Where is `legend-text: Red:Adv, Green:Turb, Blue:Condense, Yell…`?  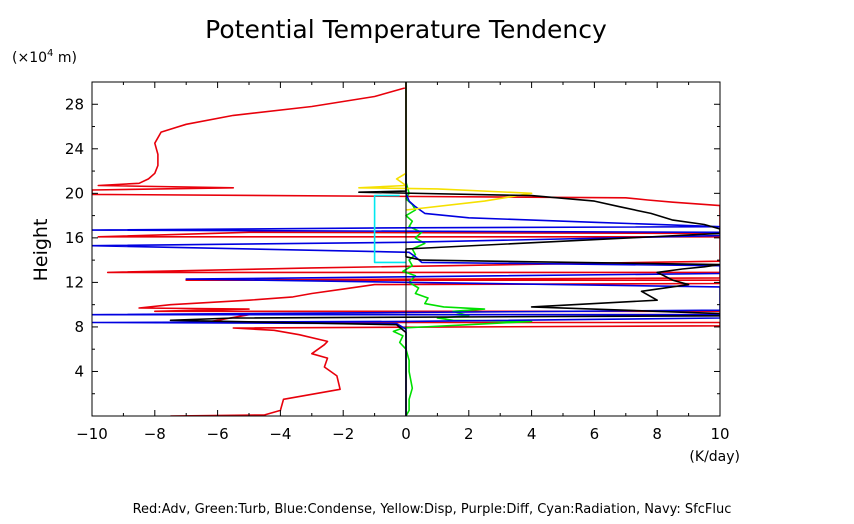
legend-text: Red:Adv, Green:Turb, Blue:Condense, Yell… is located at coordinates (432, 509).